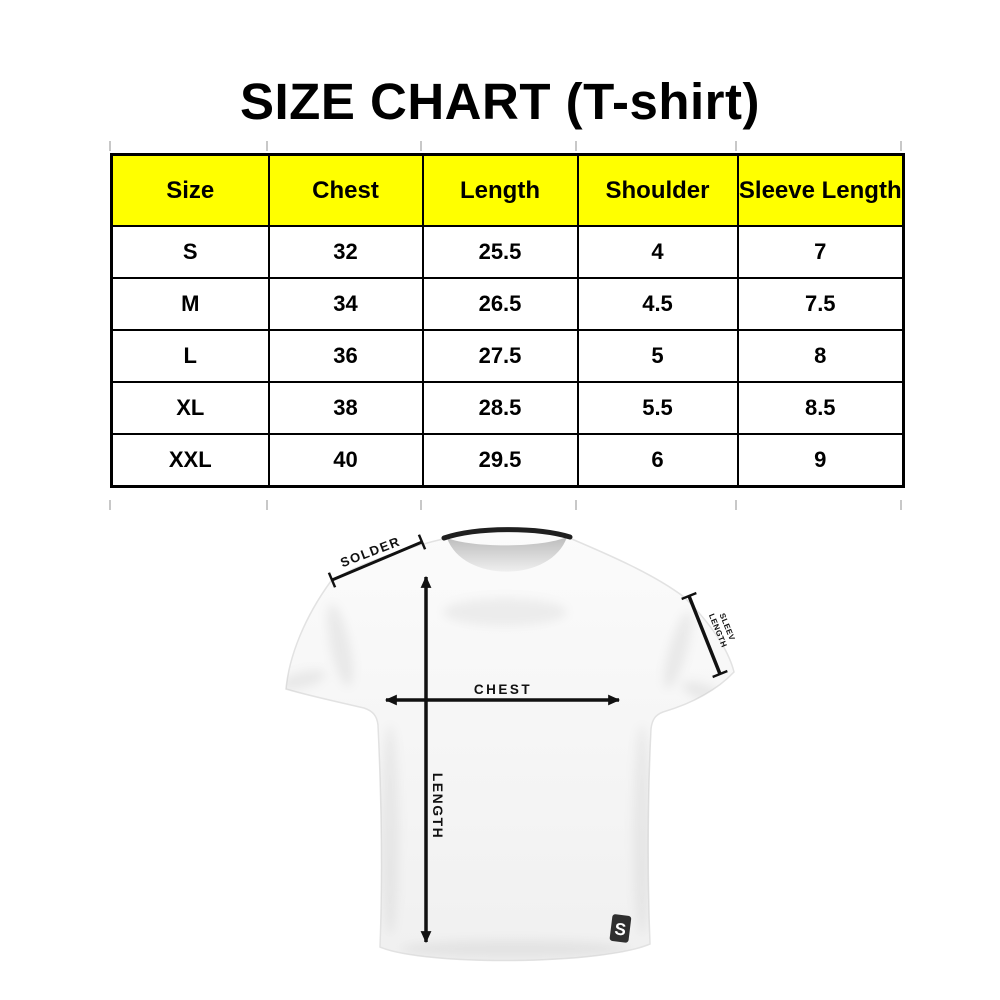 The width and height of the screenshot is (1000, 1000). I want to click on table-cell: 7.5, so click(820, 304).